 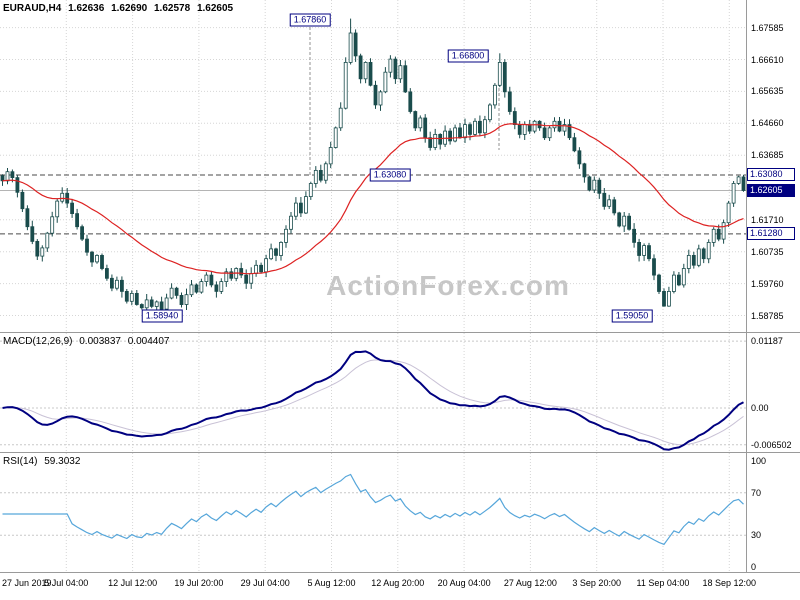 What do you see at coordinates (771, 444) in the screenshot?
I see `macd-axis-label: -0.006502` at bounding box center [771, 444].